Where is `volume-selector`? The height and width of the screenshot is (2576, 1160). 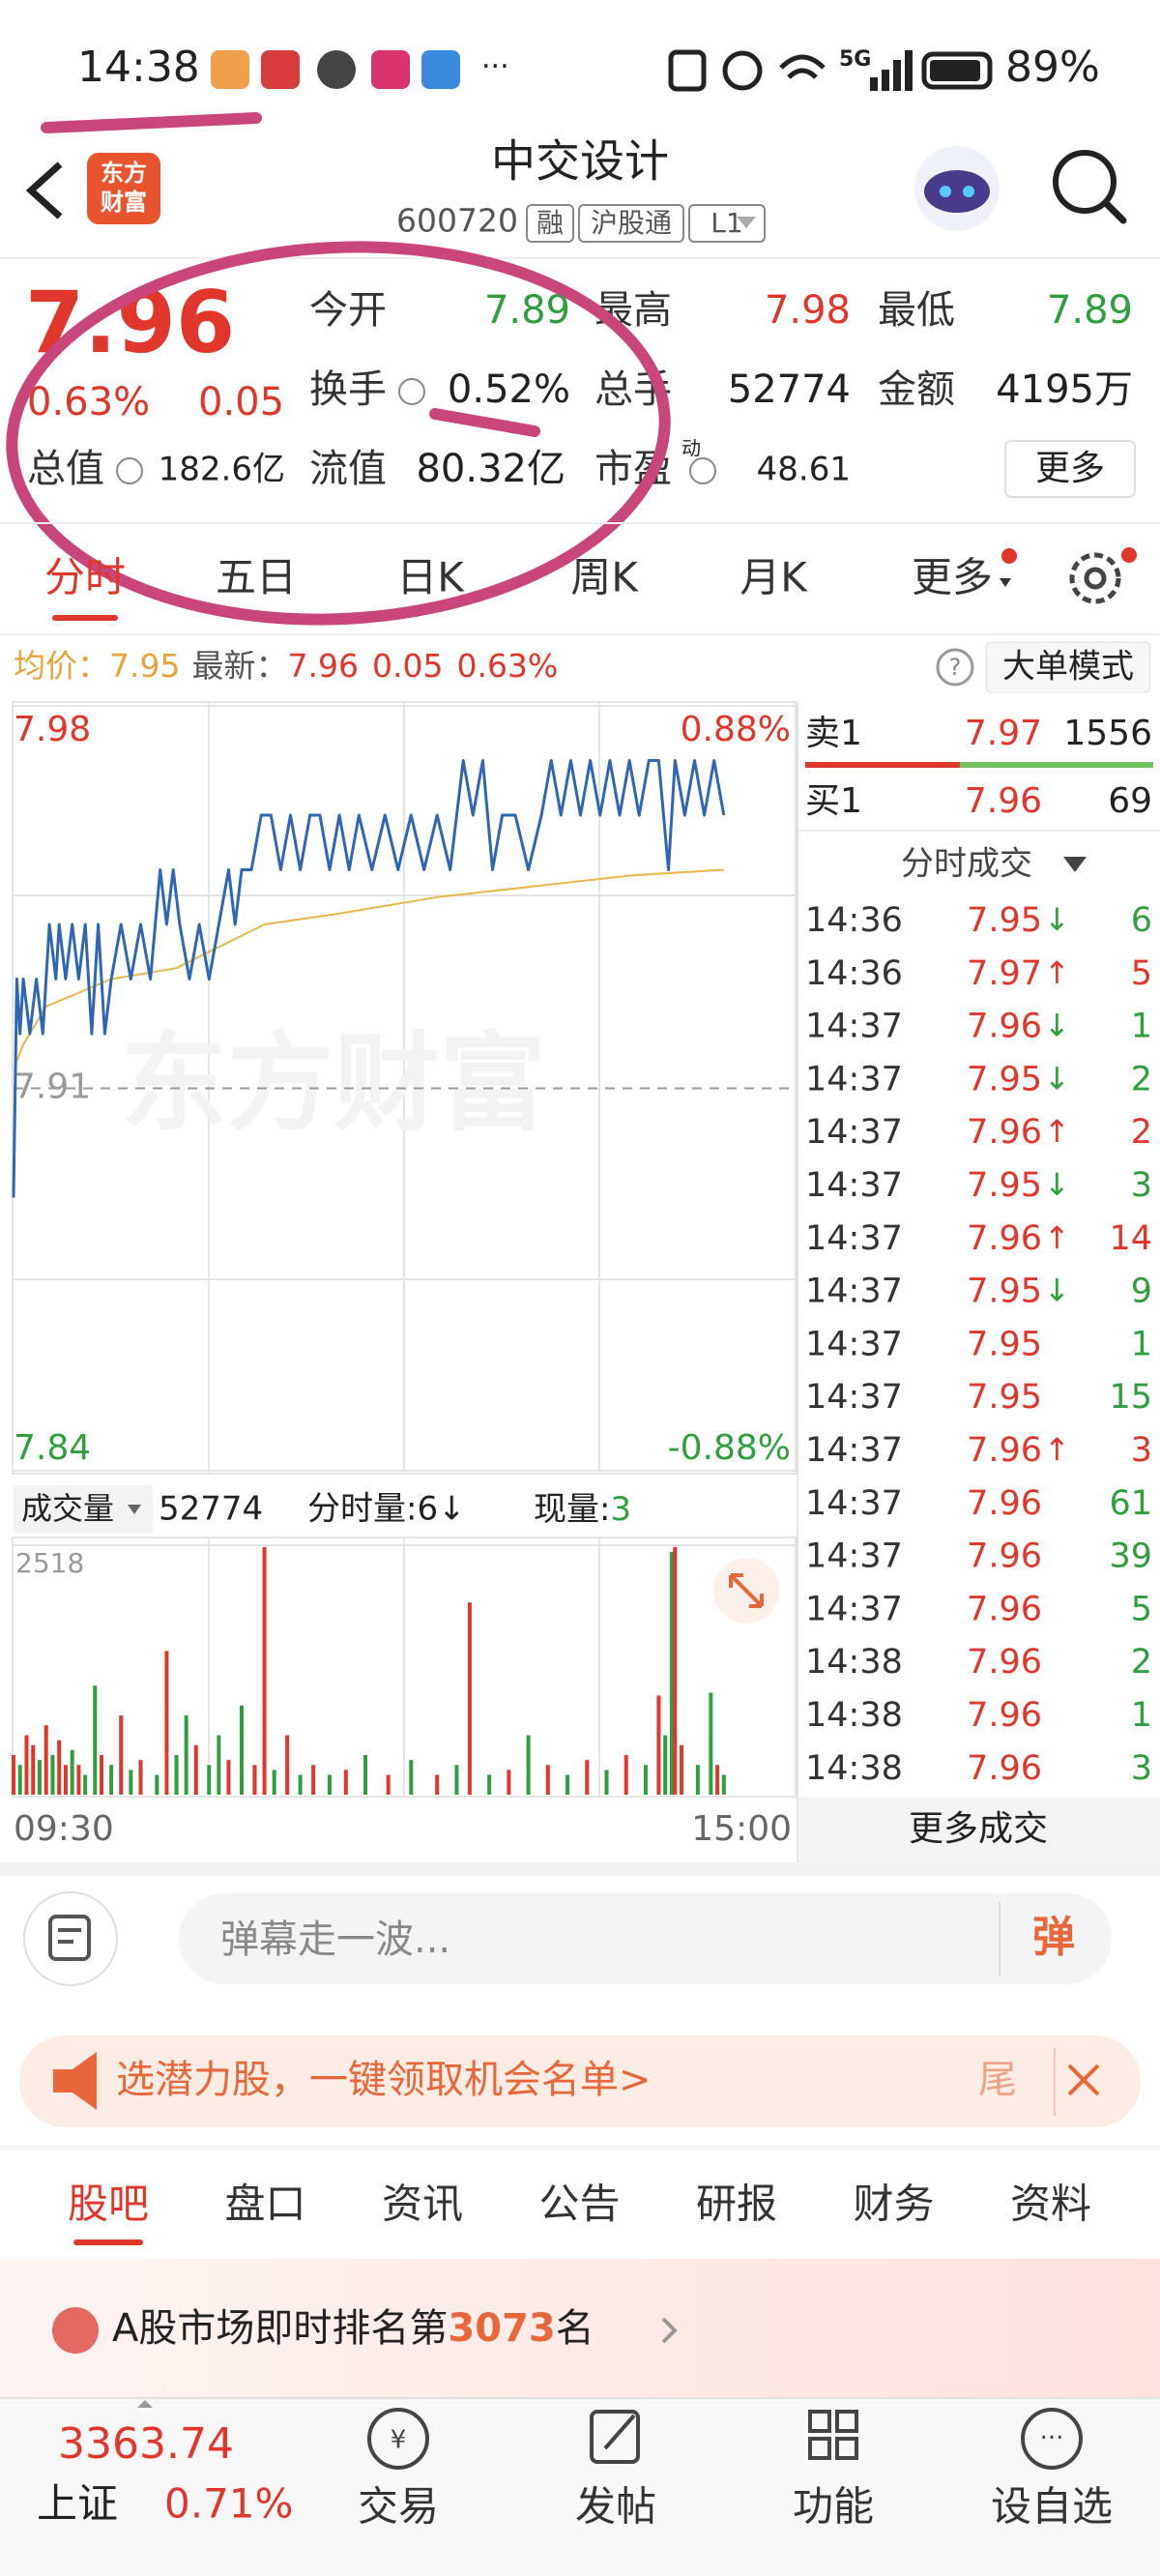
volume-selector is located at coordinates (83, 1509).